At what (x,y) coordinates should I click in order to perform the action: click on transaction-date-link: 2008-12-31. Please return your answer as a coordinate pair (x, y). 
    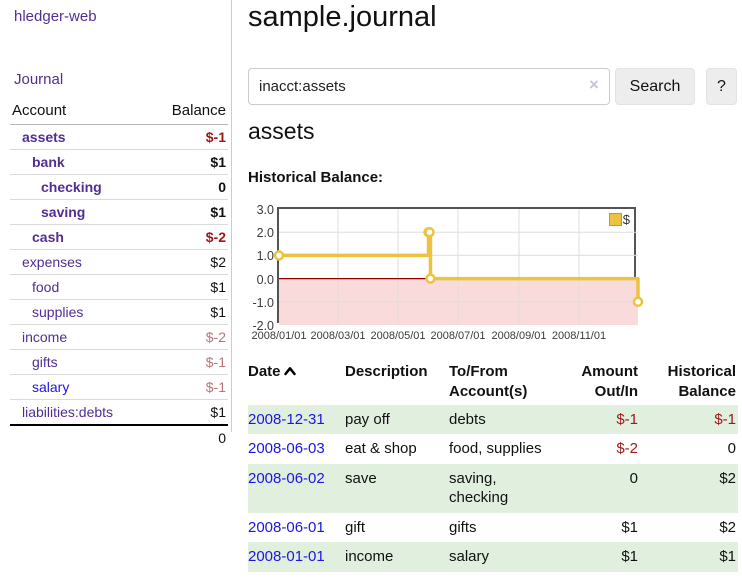
    Looking at the image, I should click on (286, 419).